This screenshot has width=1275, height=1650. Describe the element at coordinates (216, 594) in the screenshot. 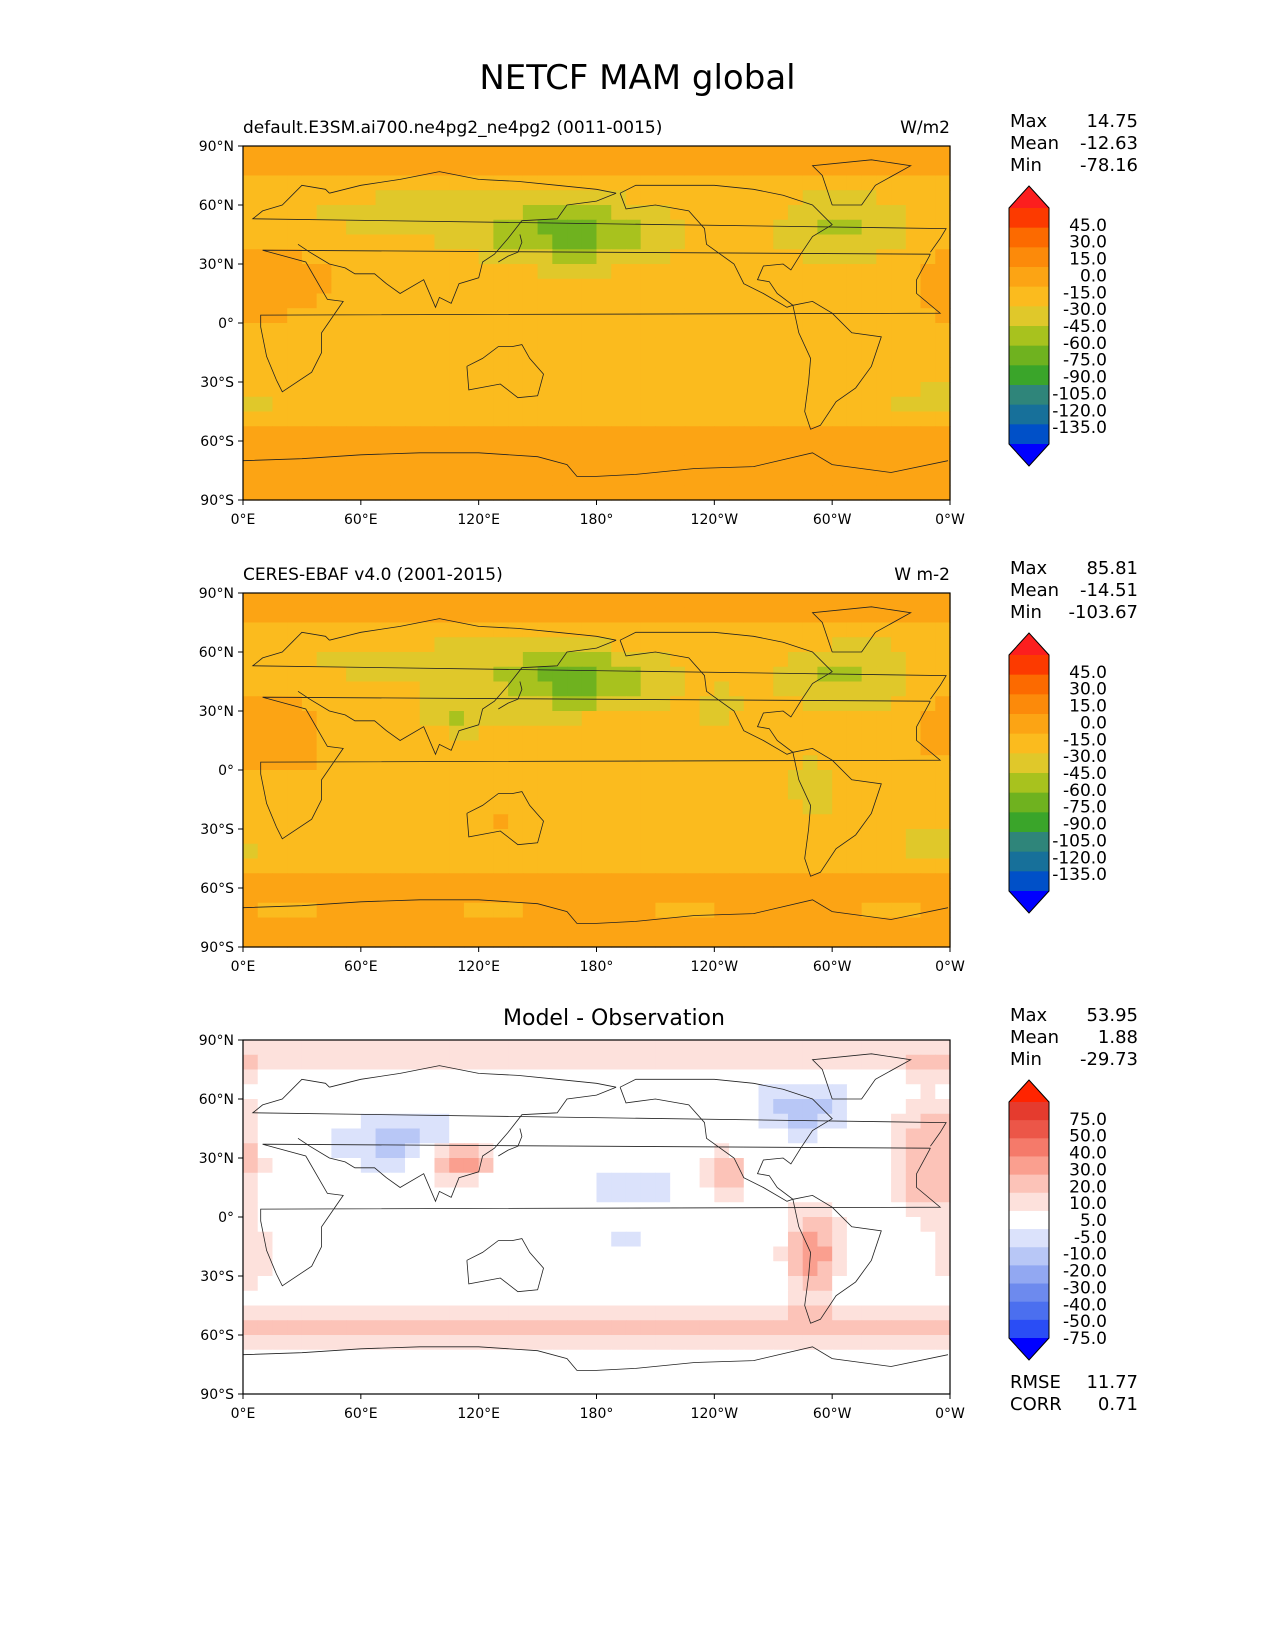

I see `y-tick-label: 90°N` at that location.